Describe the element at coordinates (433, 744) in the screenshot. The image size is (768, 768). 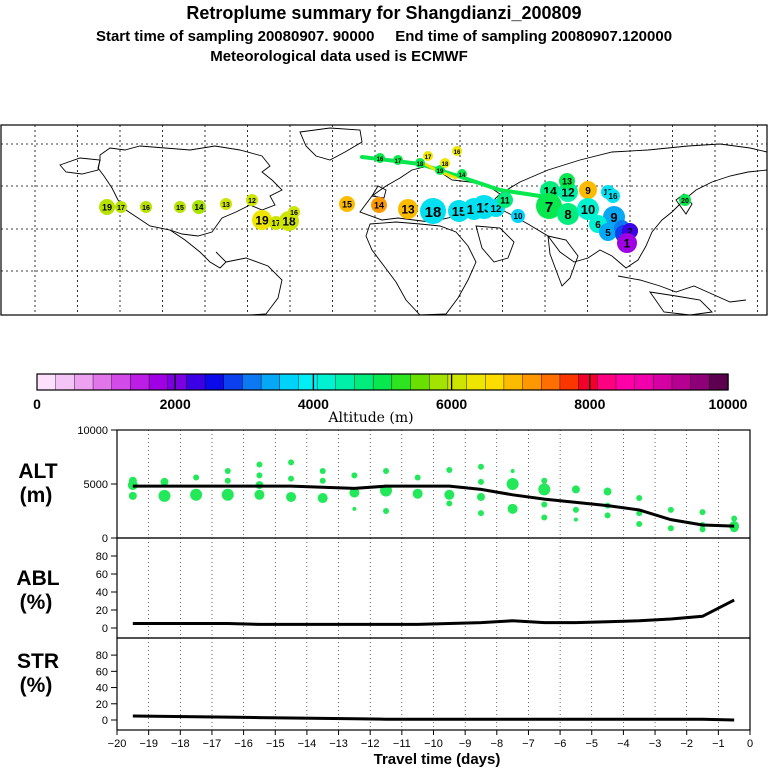
I see `x-tick-label: −10` at that location.